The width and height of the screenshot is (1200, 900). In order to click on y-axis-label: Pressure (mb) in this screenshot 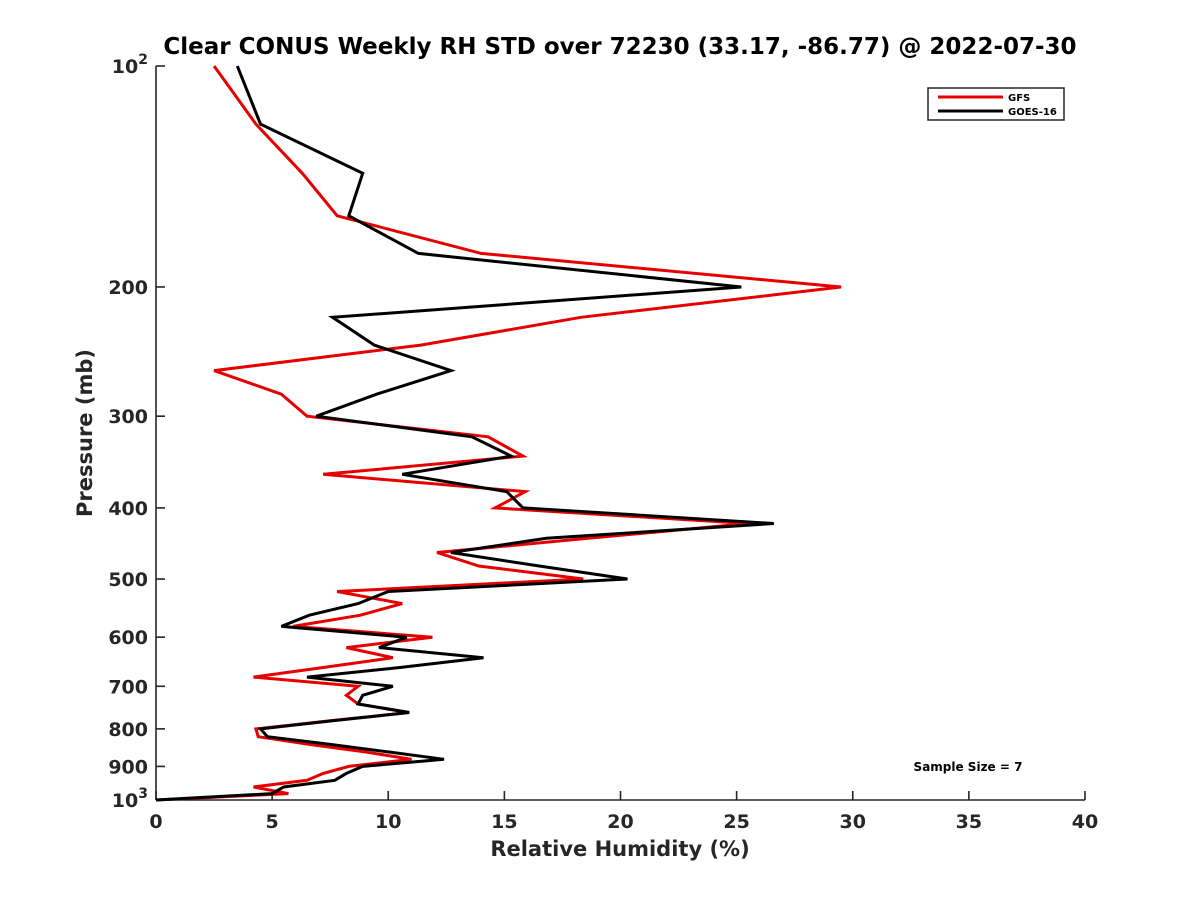, I will do `click(85, 433)`.